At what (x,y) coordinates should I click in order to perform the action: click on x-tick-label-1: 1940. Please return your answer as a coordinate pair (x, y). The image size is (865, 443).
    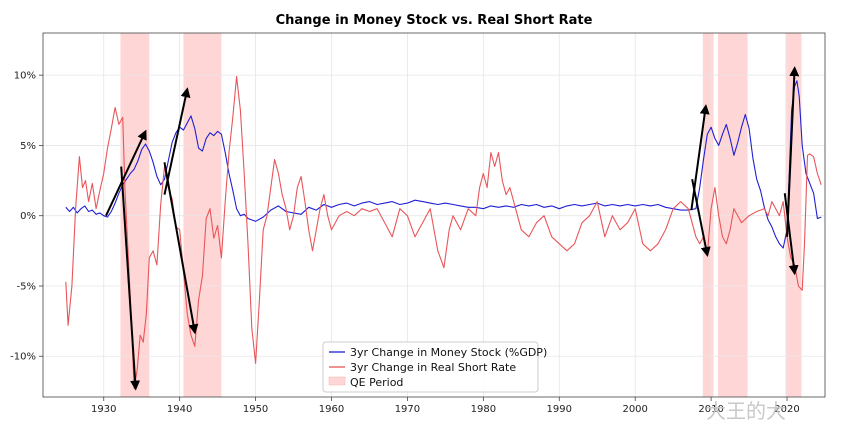
    Looking at the image, I should click on (179, 409).